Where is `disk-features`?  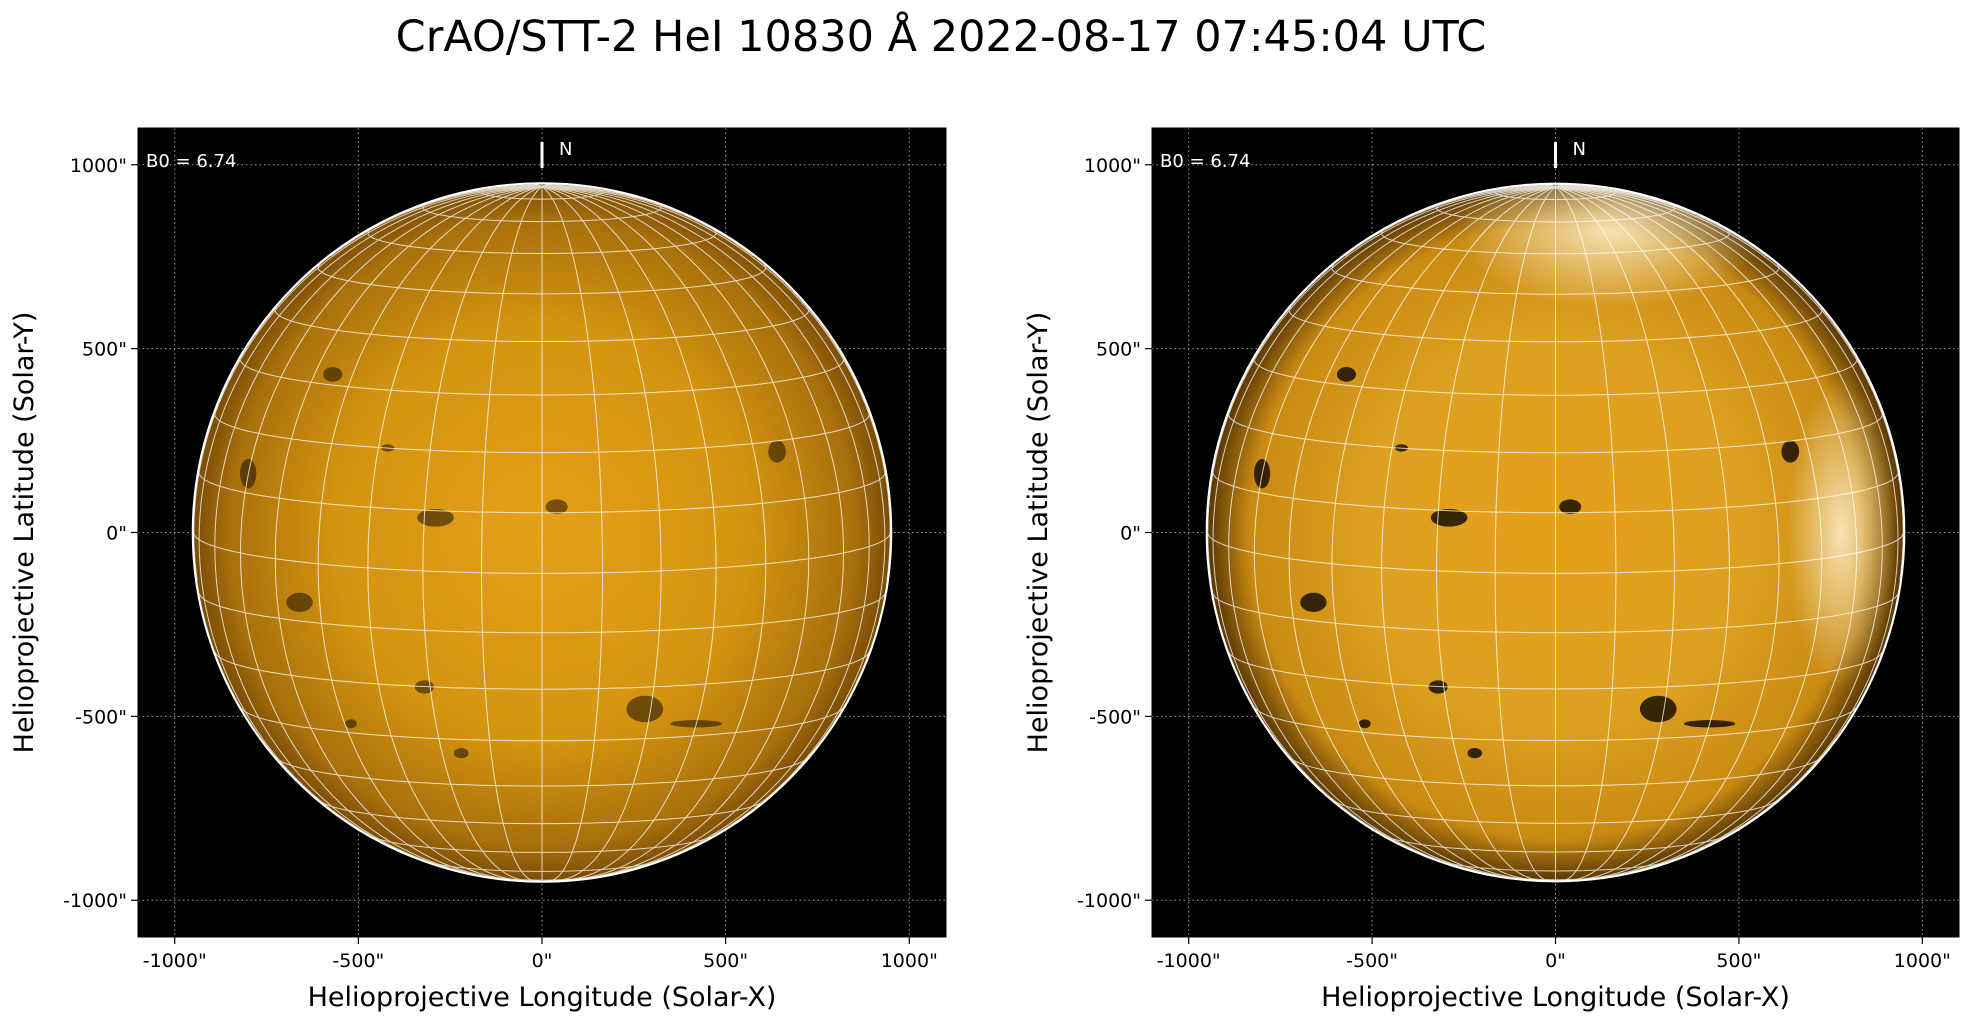 disk-features is located at coordinates (513, 563).